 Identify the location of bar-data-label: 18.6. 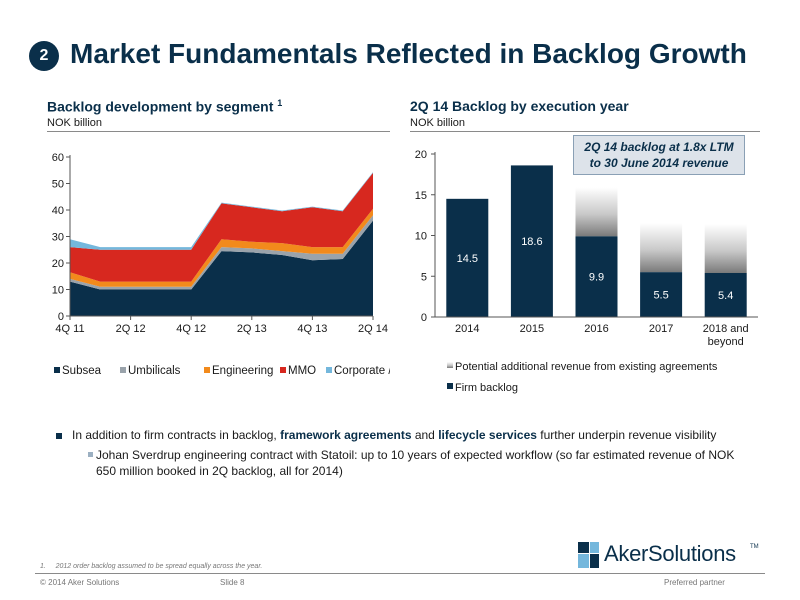
(531, 242).